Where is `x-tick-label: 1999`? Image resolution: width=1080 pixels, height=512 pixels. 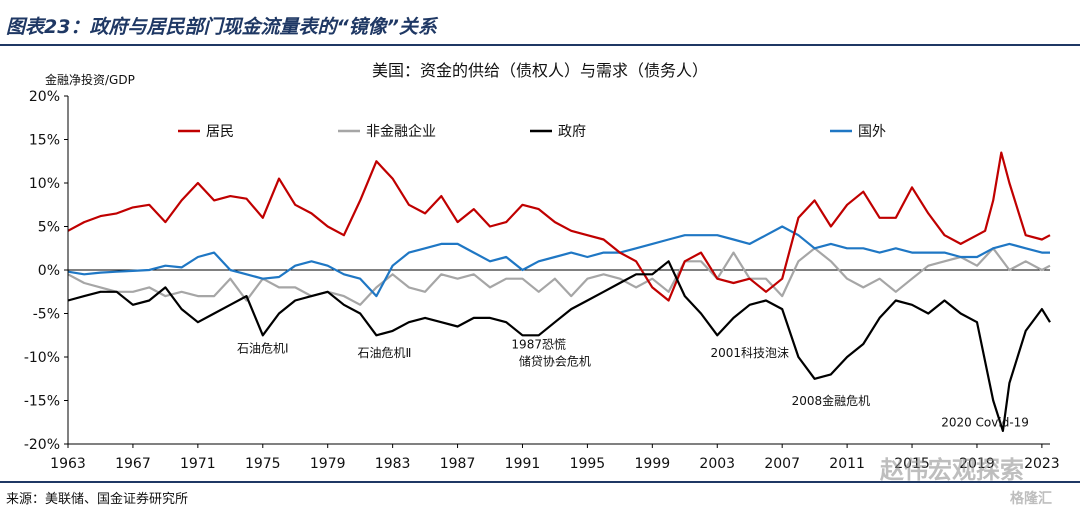 x-tick-label: 1999 is located at coordinates (653, 464).